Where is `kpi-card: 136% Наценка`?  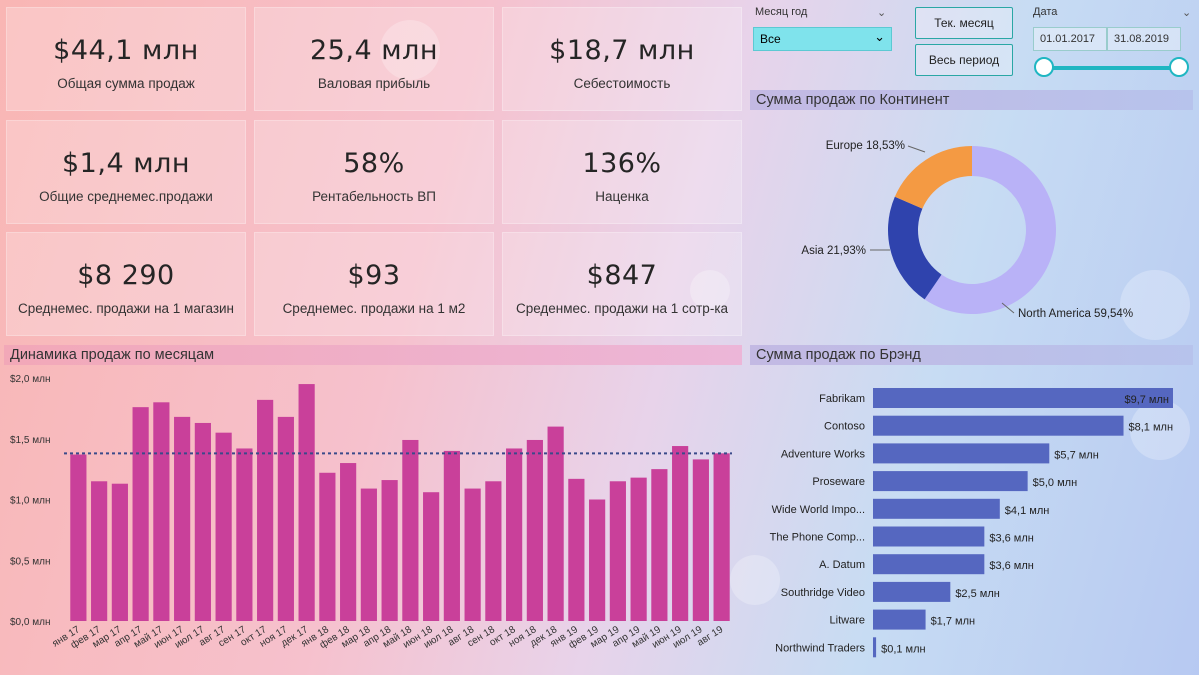 kpi-card: 136% Наценка is located at coordinates (622, 172).